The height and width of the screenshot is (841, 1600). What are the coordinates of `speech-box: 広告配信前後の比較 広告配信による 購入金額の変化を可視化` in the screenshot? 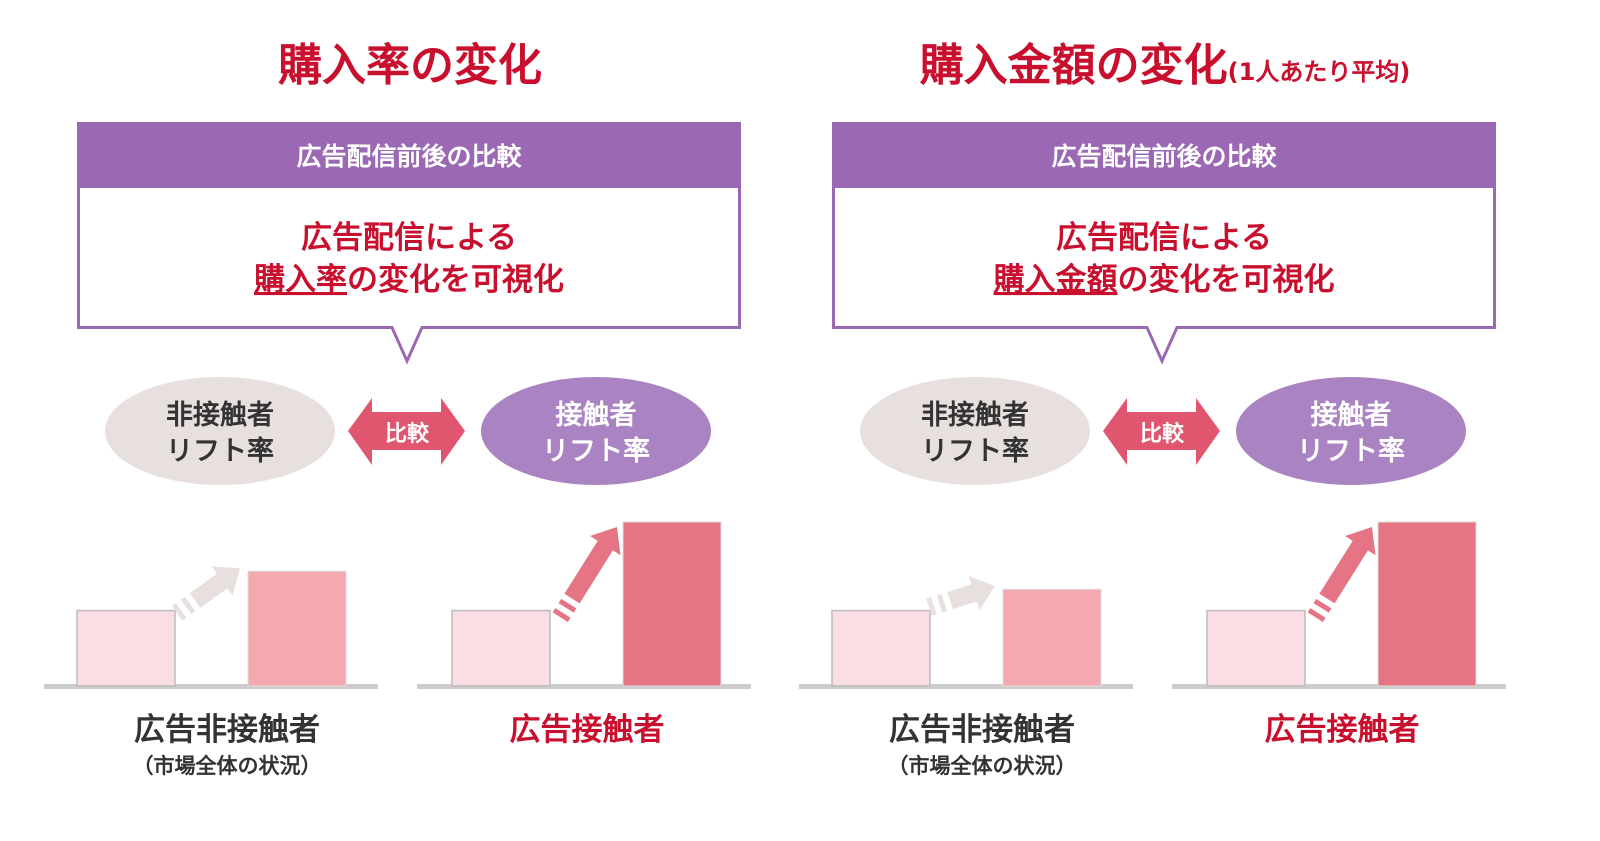 It's located at (1164, 243).